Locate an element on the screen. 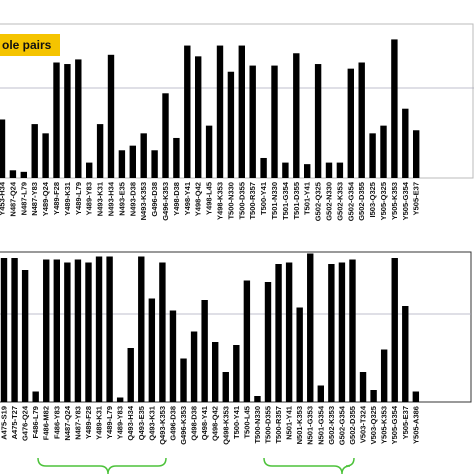  x-tick-label: N493-D38 is located at coordinates (132, 199).